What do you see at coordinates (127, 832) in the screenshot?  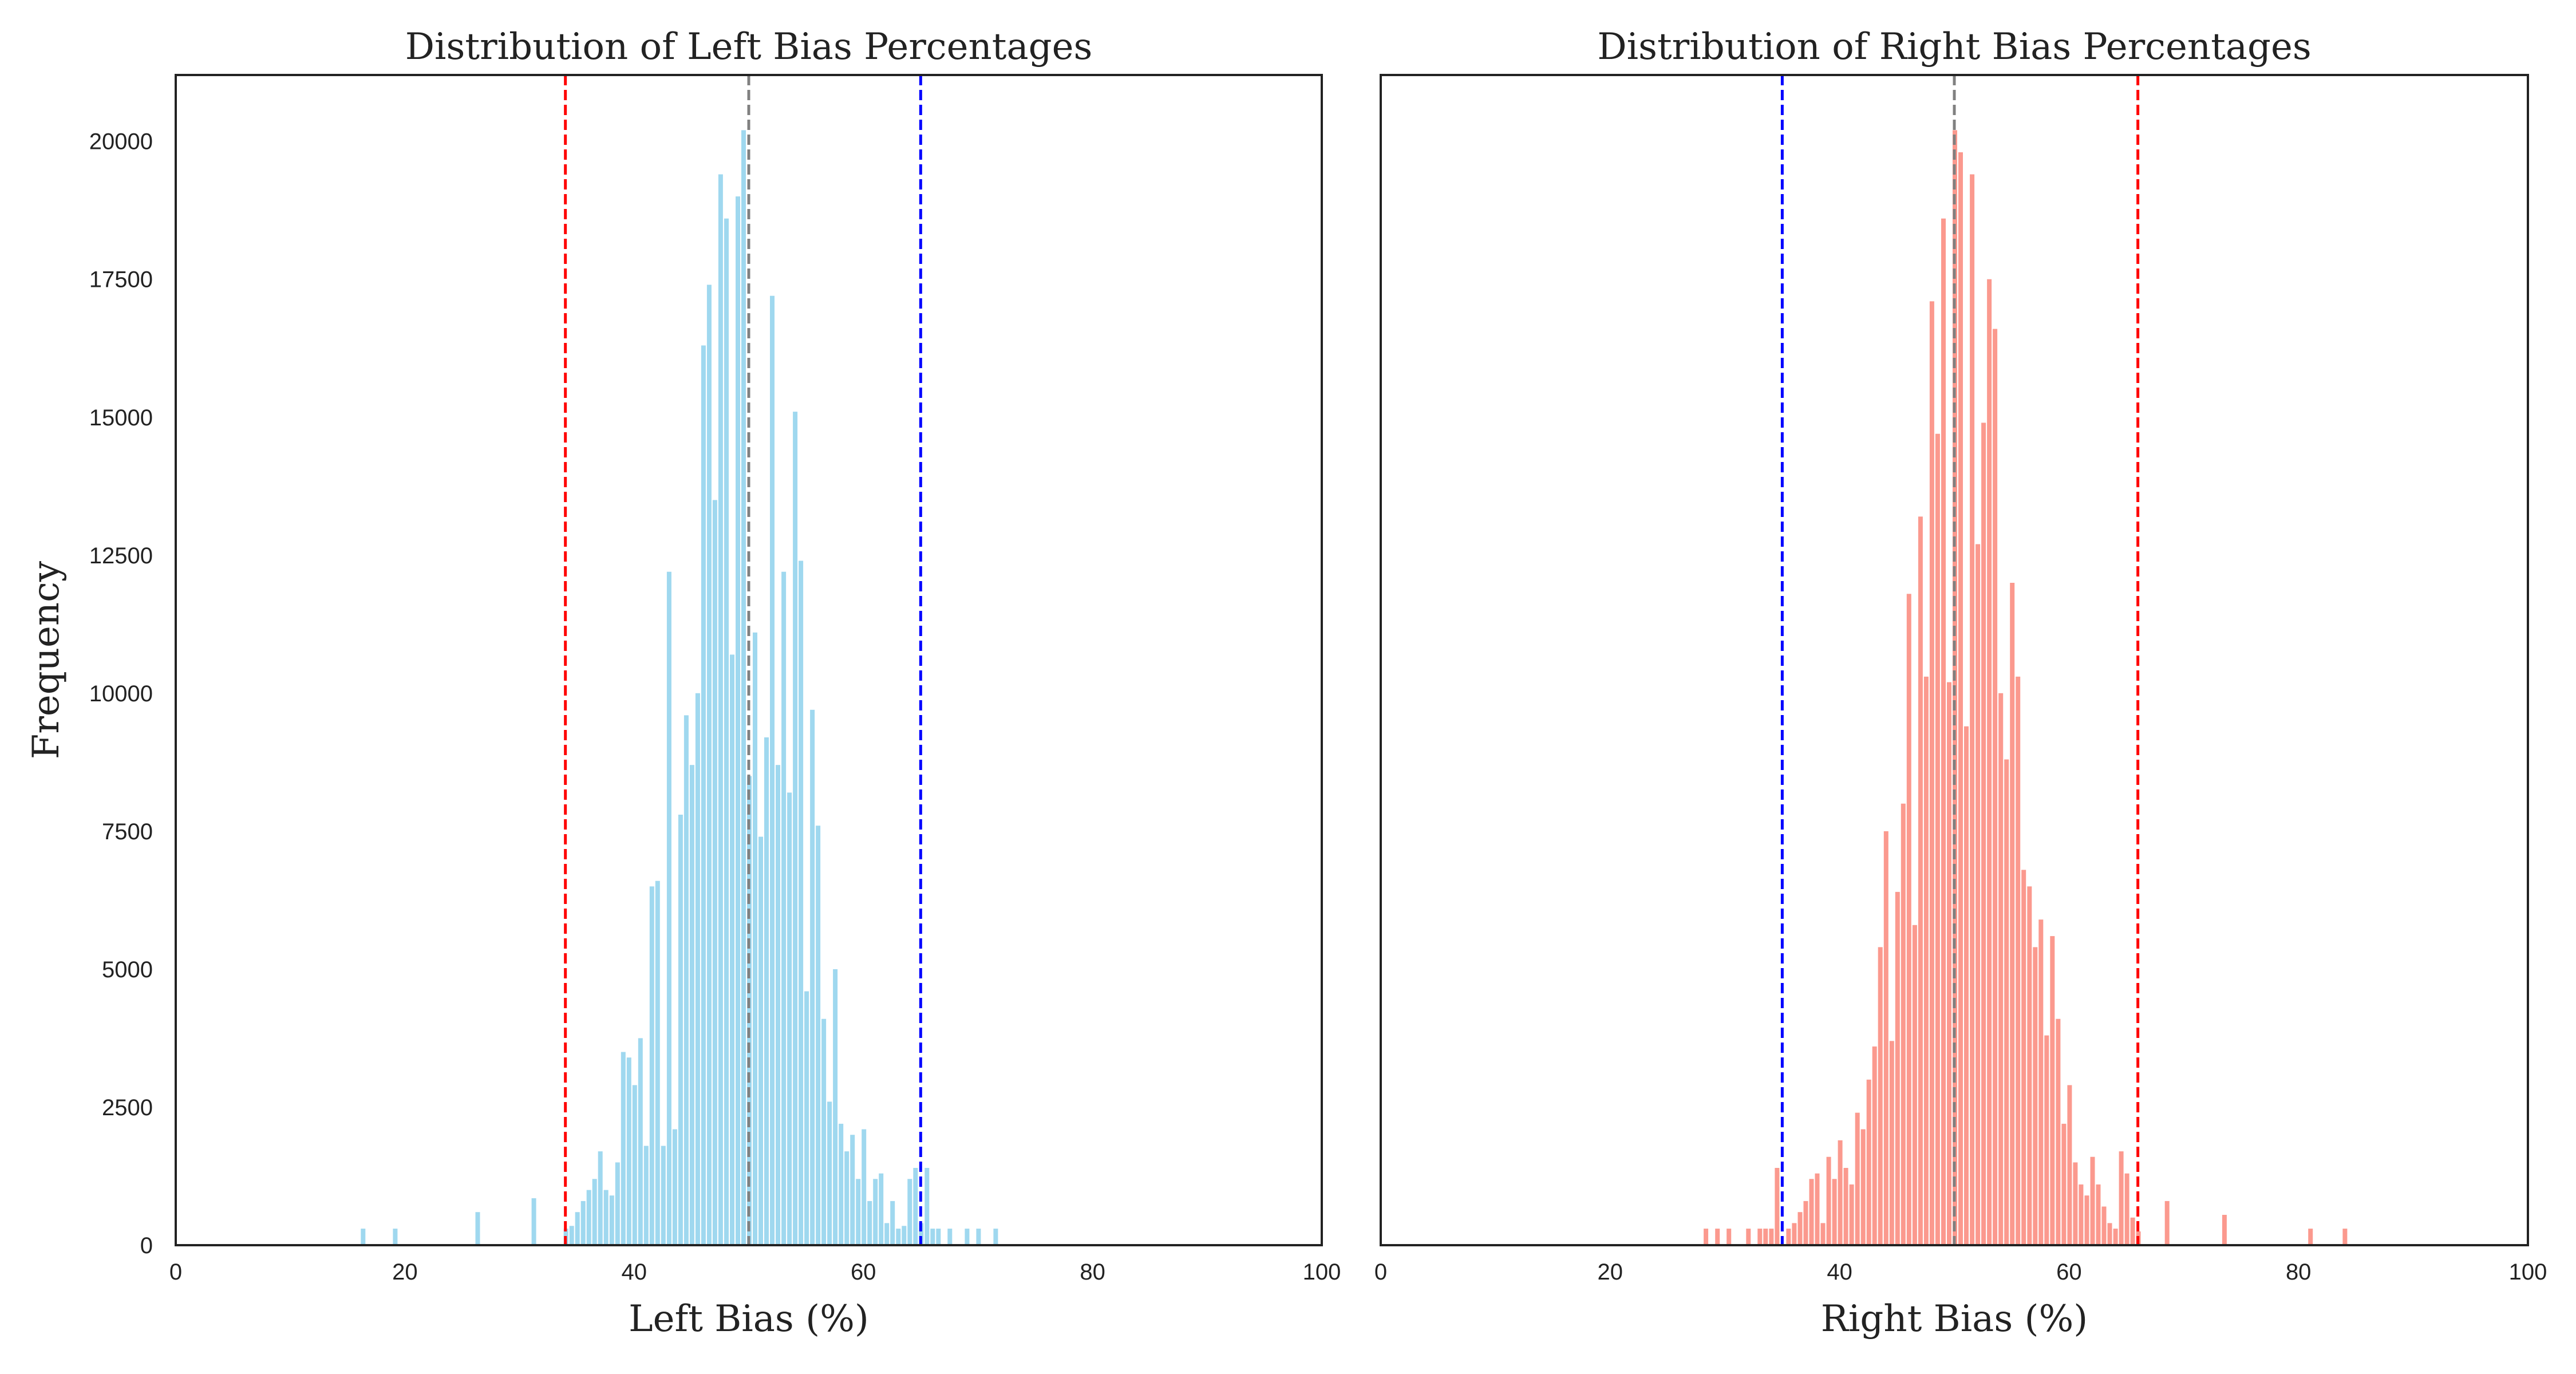 I see `left-y-tick-label: 7500` at bounding box center [127, 832].